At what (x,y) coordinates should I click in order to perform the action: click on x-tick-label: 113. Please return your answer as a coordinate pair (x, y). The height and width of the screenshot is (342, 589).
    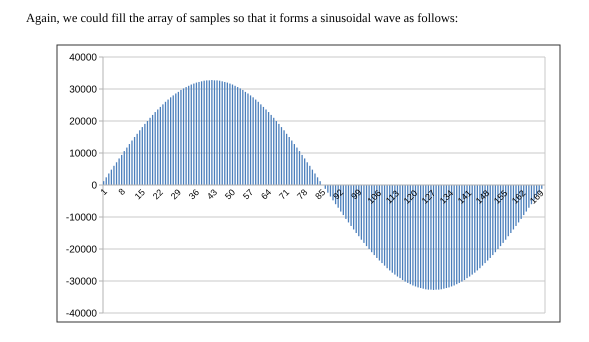
    Looking at the image, I should click on (393, 197).